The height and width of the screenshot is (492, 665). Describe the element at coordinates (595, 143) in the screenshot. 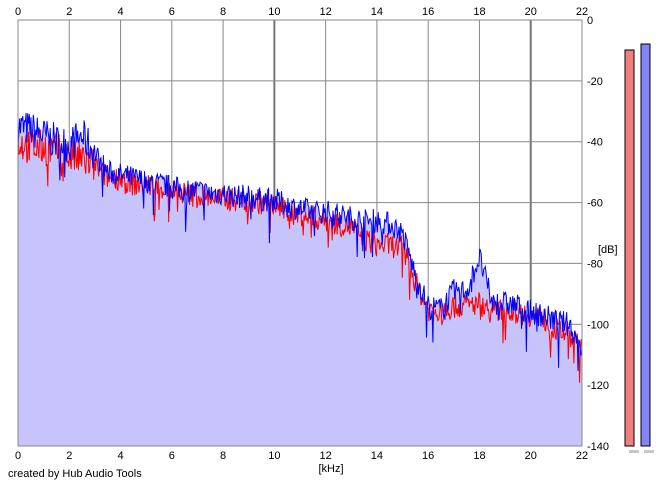

I see `y-tick-label: -40` at that location.